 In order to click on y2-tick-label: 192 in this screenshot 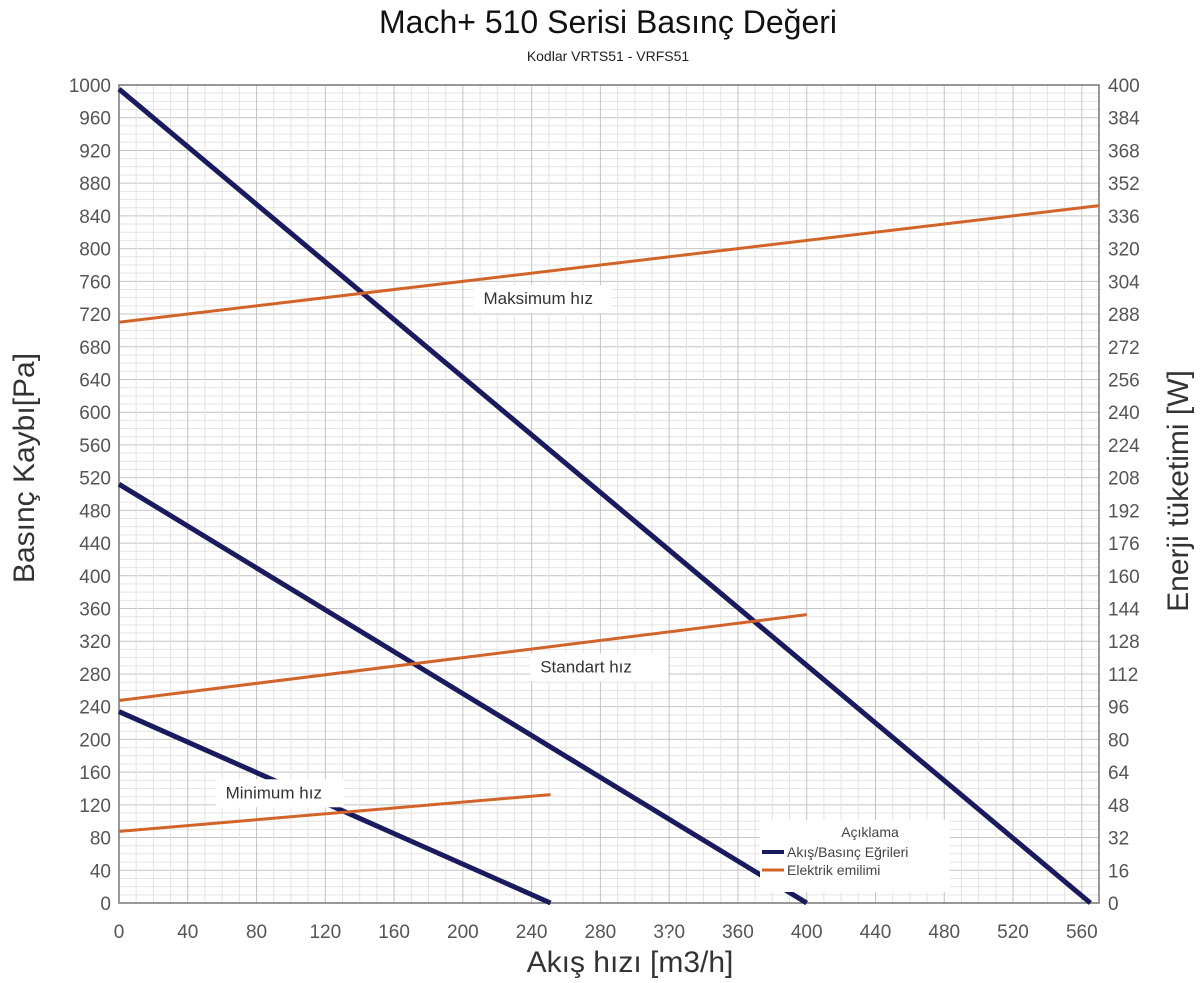, I will do `click(1124, 511)`.